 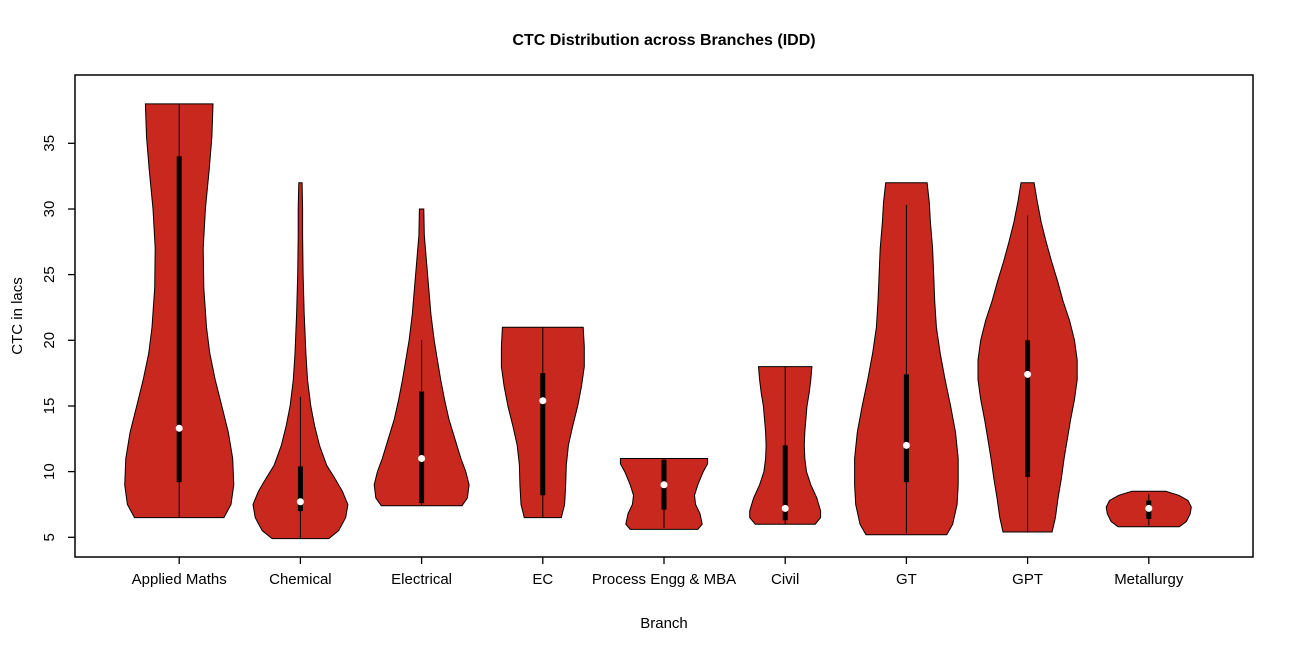 I want to click on y-axis-label: CTC in lacs, so click(x=17, y=316).